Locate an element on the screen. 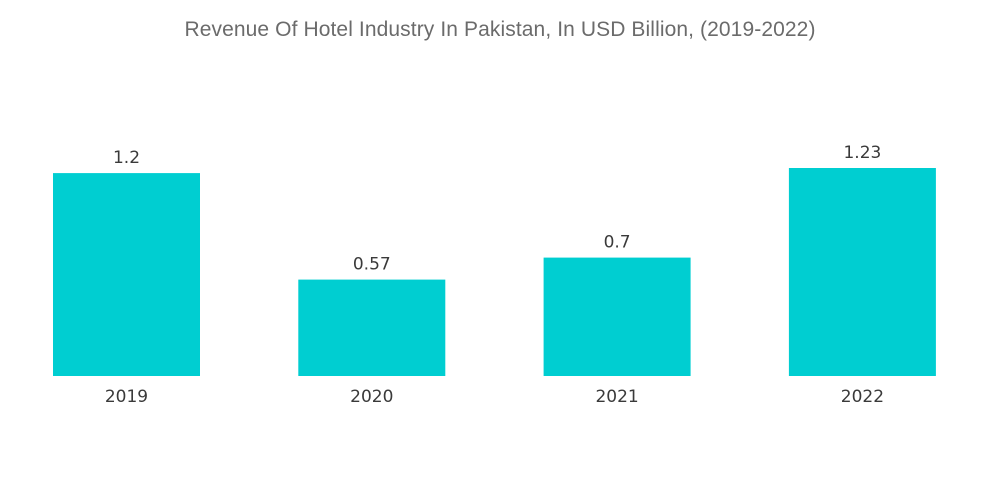  value-label-2019: 1.2 is located at coordinates (126, 158).